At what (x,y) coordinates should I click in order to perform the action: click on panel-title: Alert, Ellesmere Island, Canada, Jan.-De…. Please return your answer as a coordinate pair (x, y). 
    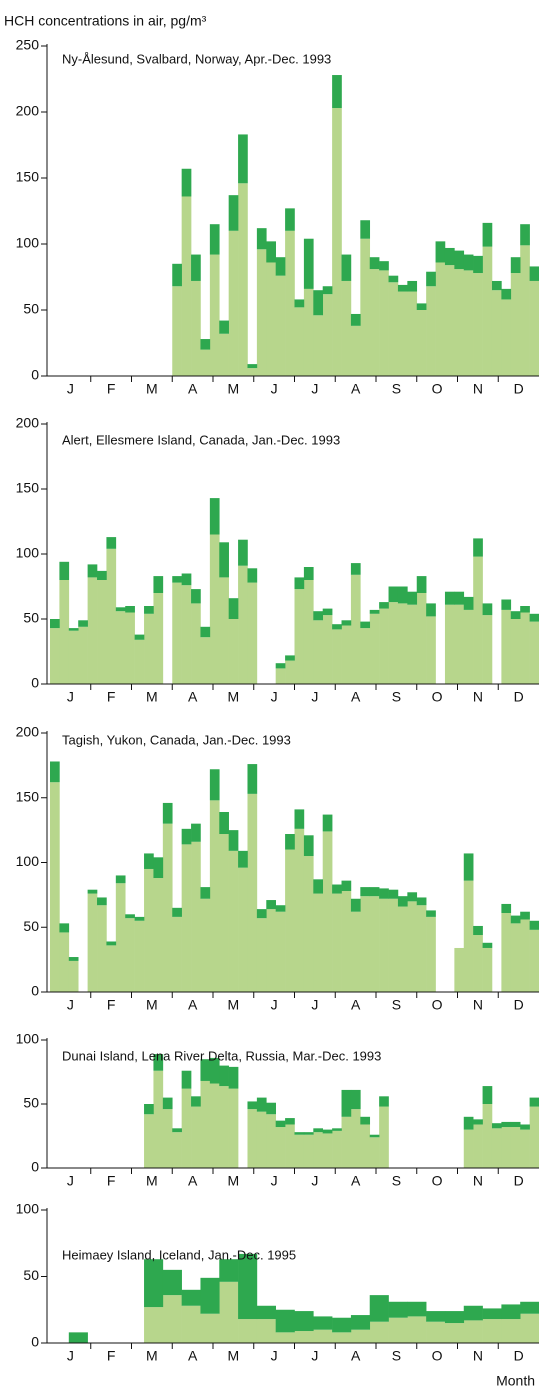
    Looking at the image, I should click on (201, 439).